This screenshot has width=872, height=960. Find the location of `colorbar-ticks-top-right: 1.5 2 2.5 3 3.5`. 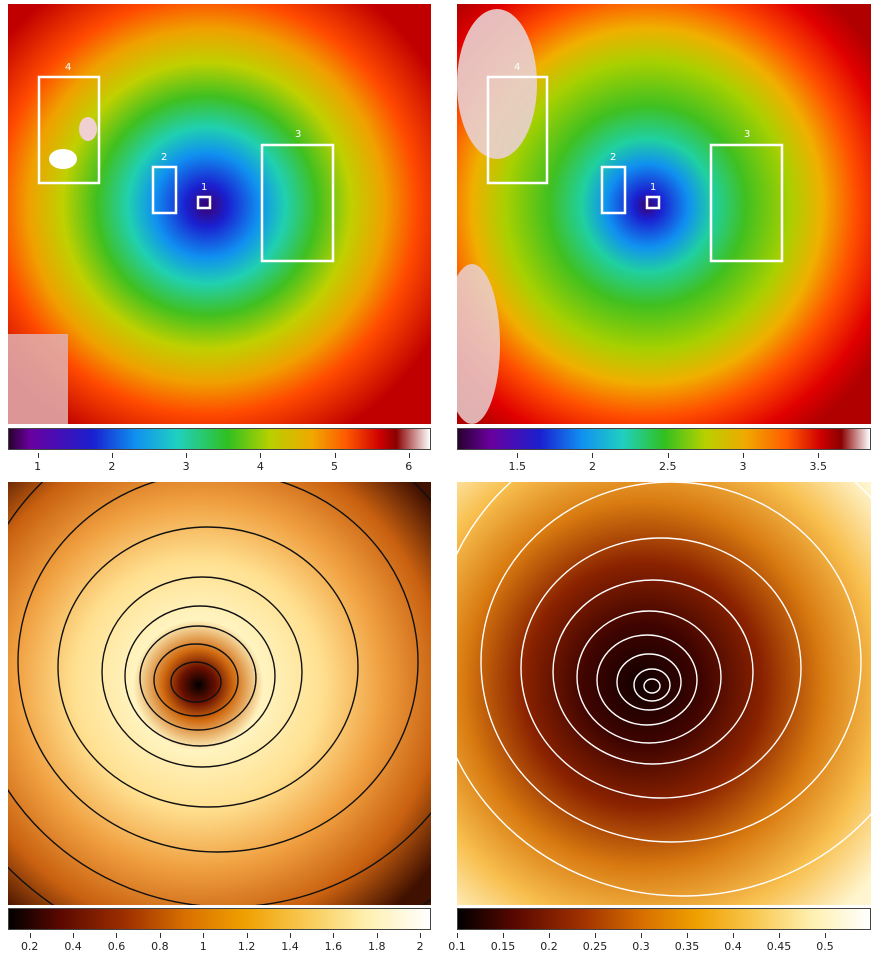

colorbar-ticks-top-right: 1.5 2 2.5 3 3.5 is located at coordinates (664, 465).